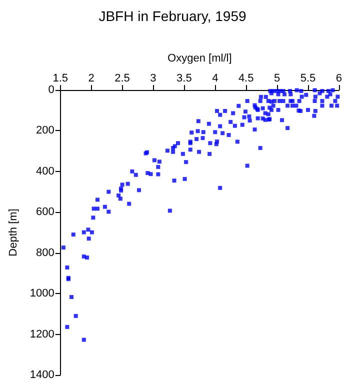 The height and width of the screenshot is (384, 345). What do you see at coordinates (42, 334) in the screenshot?
I see `y-tick-label: 1200` at bounding box center [42, 334].